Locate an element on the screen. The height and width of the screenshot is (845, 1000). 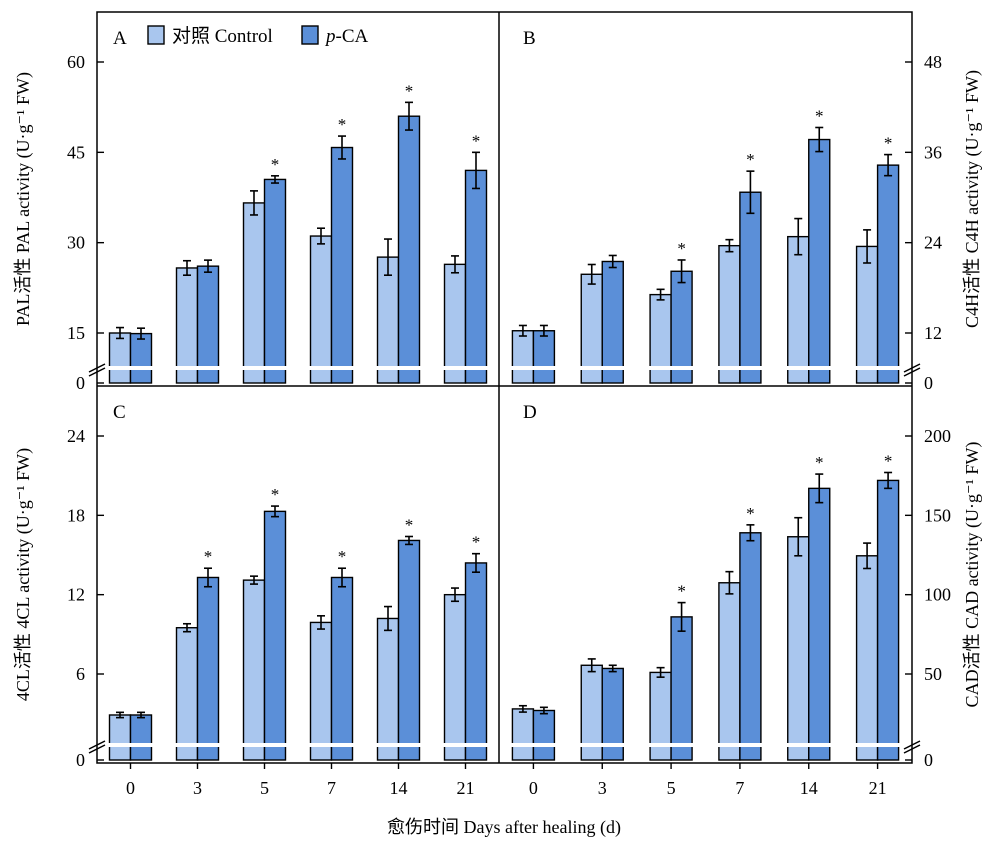
legend-label-control: 对照 Control is located at coordinates (222, 36).